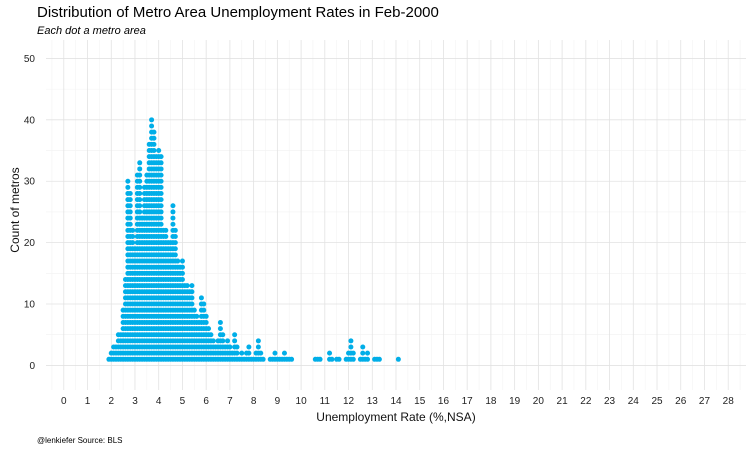  I want to click on x-tick-label: 15, so click(420, 401).